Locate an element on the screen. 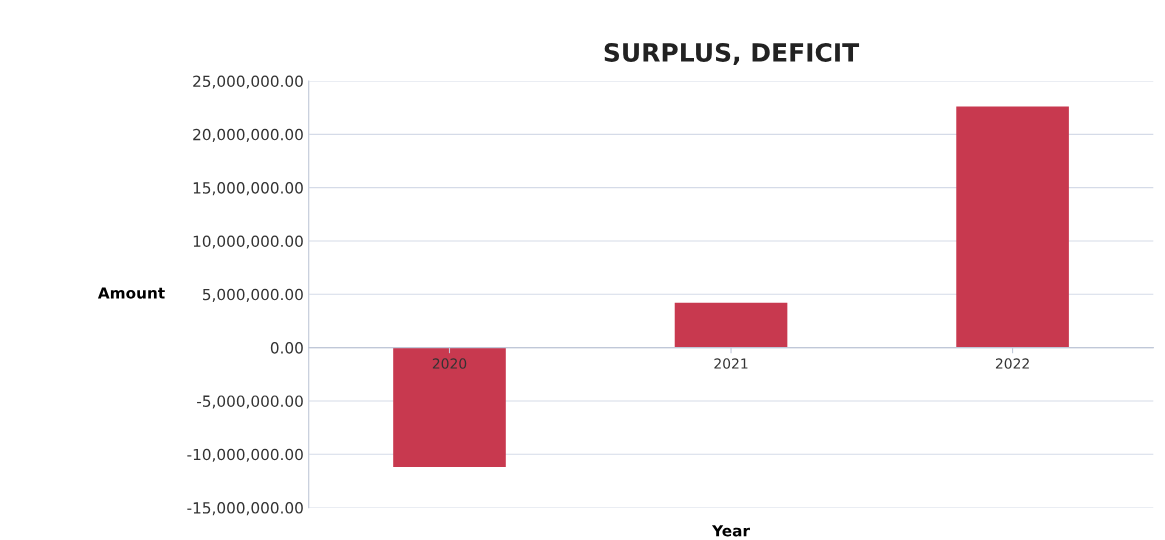 Image resolution: width=1165 pixels, height=540 pixels. y-tick-label: 0.00 is located at coordinates (286, 348).